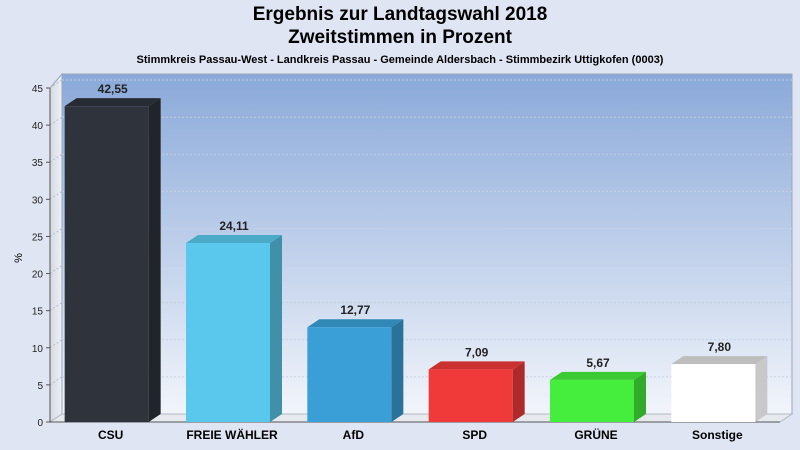 This screenshot has width=800, height=450. Describe the element at coordinates (595, 434) in the screenshot. I see `x-tick-label: GRÜNE` at that location.